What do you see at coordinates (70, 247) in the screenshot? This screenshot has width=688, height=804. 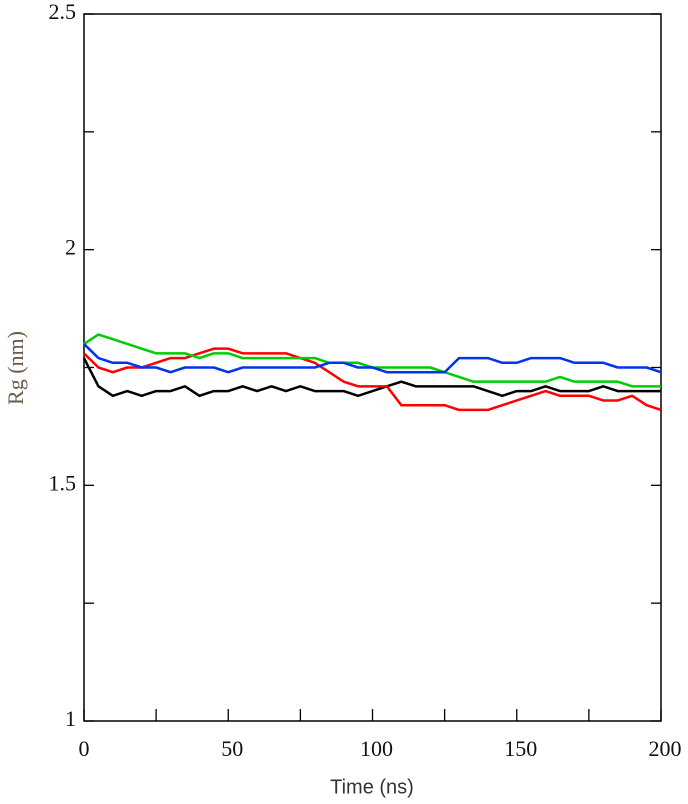 I see `y-tick-label: 2` at bounding box center [70, 247].